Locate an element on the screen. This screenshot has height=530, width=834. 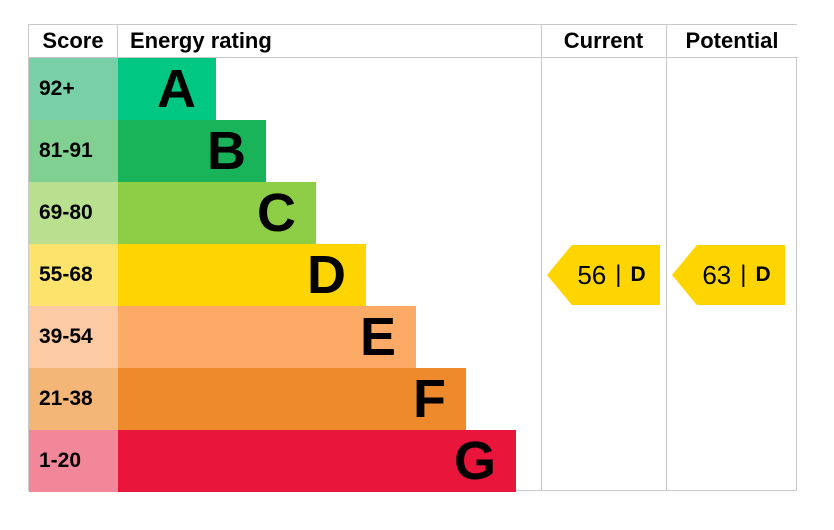
band-row-g: 1-20 G is located at coordinates (272, 461).